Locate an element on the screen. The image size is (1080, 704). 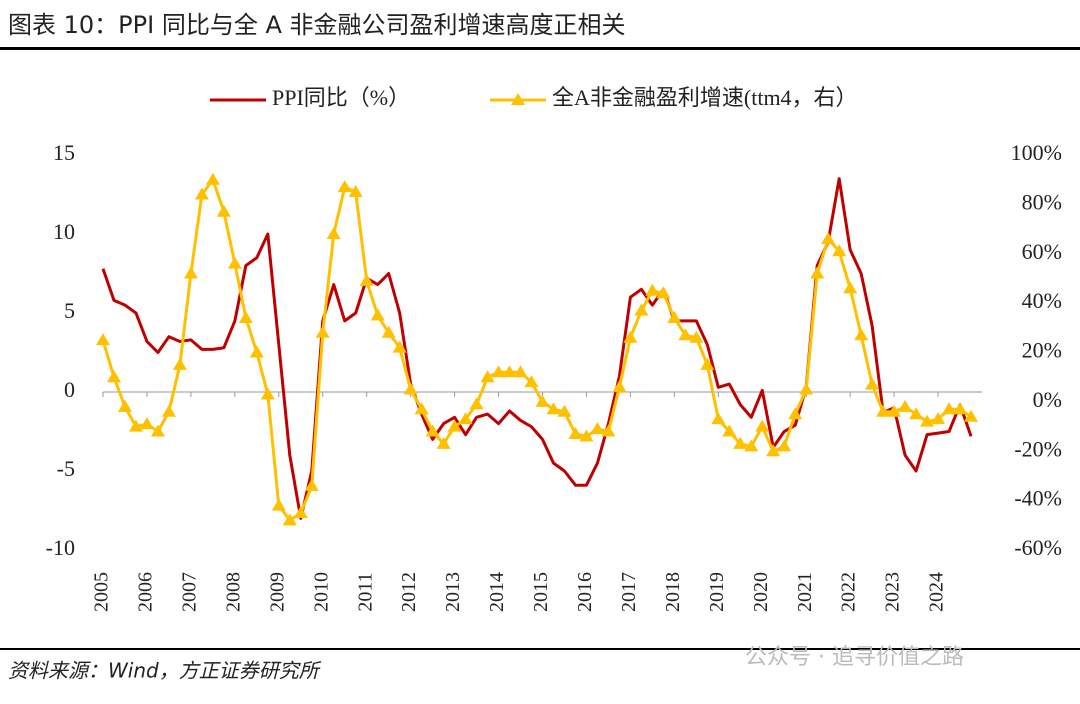
y-tick-label: 0 is located at coordinates (69, 389).